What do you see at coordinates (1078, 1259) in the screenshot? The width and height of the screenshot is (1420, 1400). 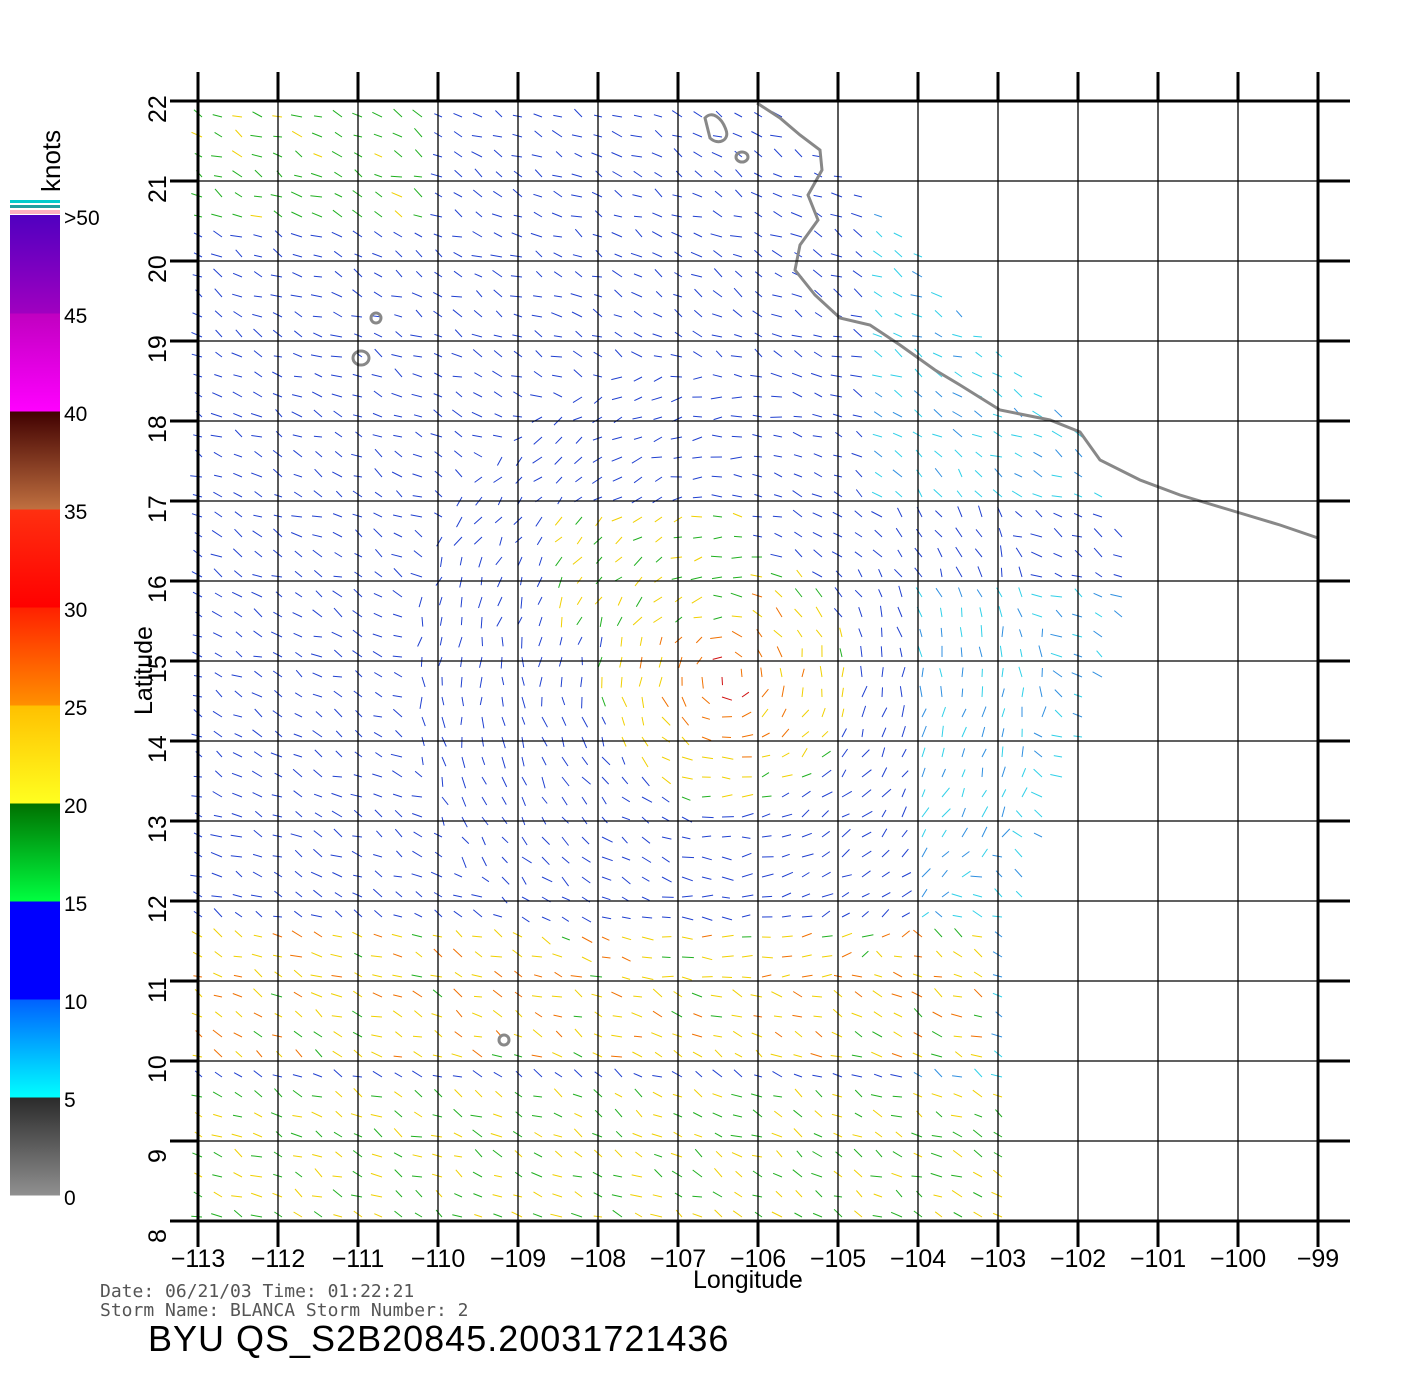 I see `x-tick-label: −102` at bounding box center [1078, 1259].